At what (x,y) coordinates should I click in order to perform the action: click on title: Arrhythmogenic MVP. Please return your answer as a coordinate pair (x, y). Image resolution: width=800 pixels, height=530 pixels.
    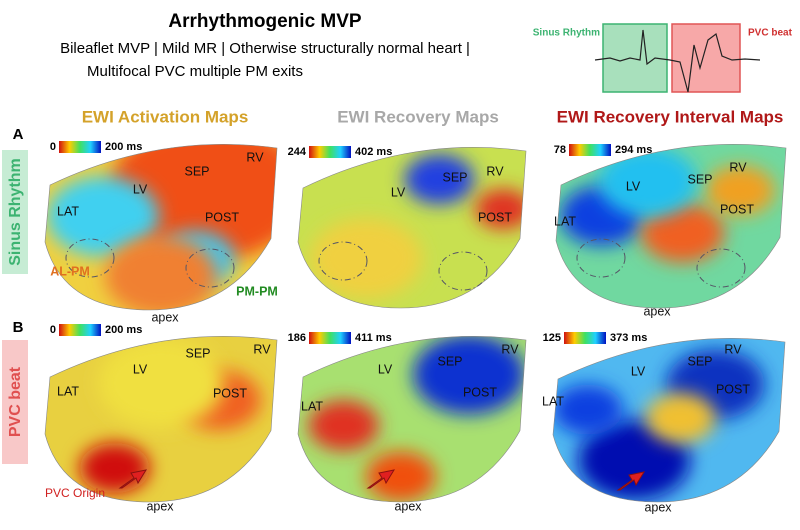
    Looking at the image, I should click on (265, 21).